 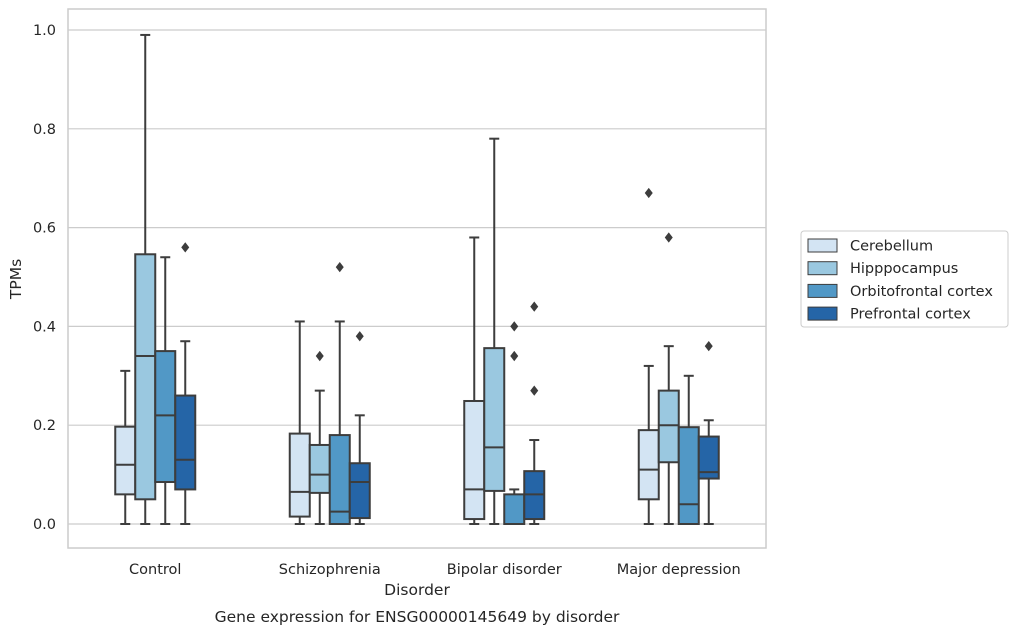 I want to click on x-tick-label: Control, so click(x=155, y=570).